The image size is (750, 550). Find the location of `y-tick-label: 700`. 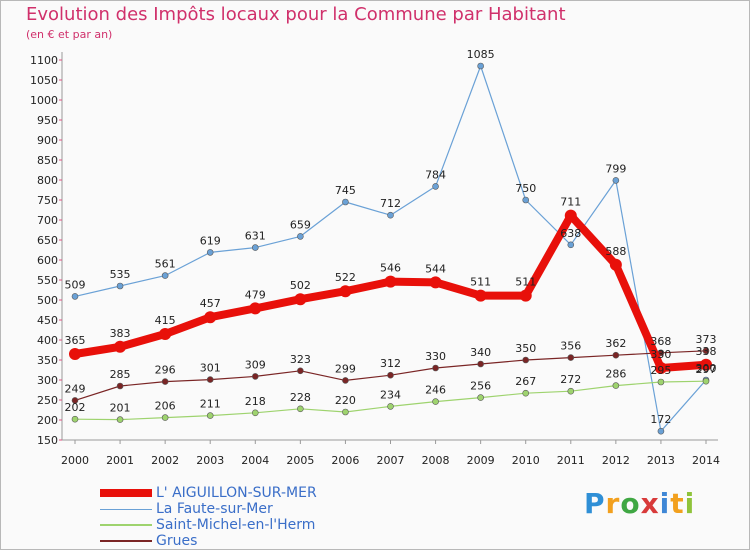

y-tick-label: 700 is located at coordinates (47, 220).